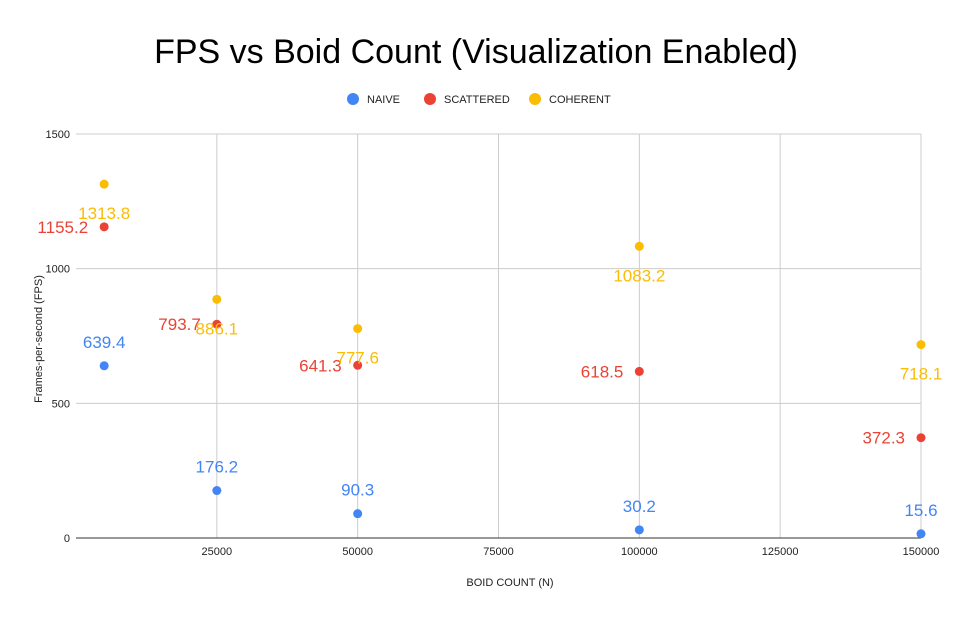 This screenshot has height=622, width=953. Describe the element at coordinates (62, 227) in the screenshot. I see `data-label-scattered: 1155.2` at that location.